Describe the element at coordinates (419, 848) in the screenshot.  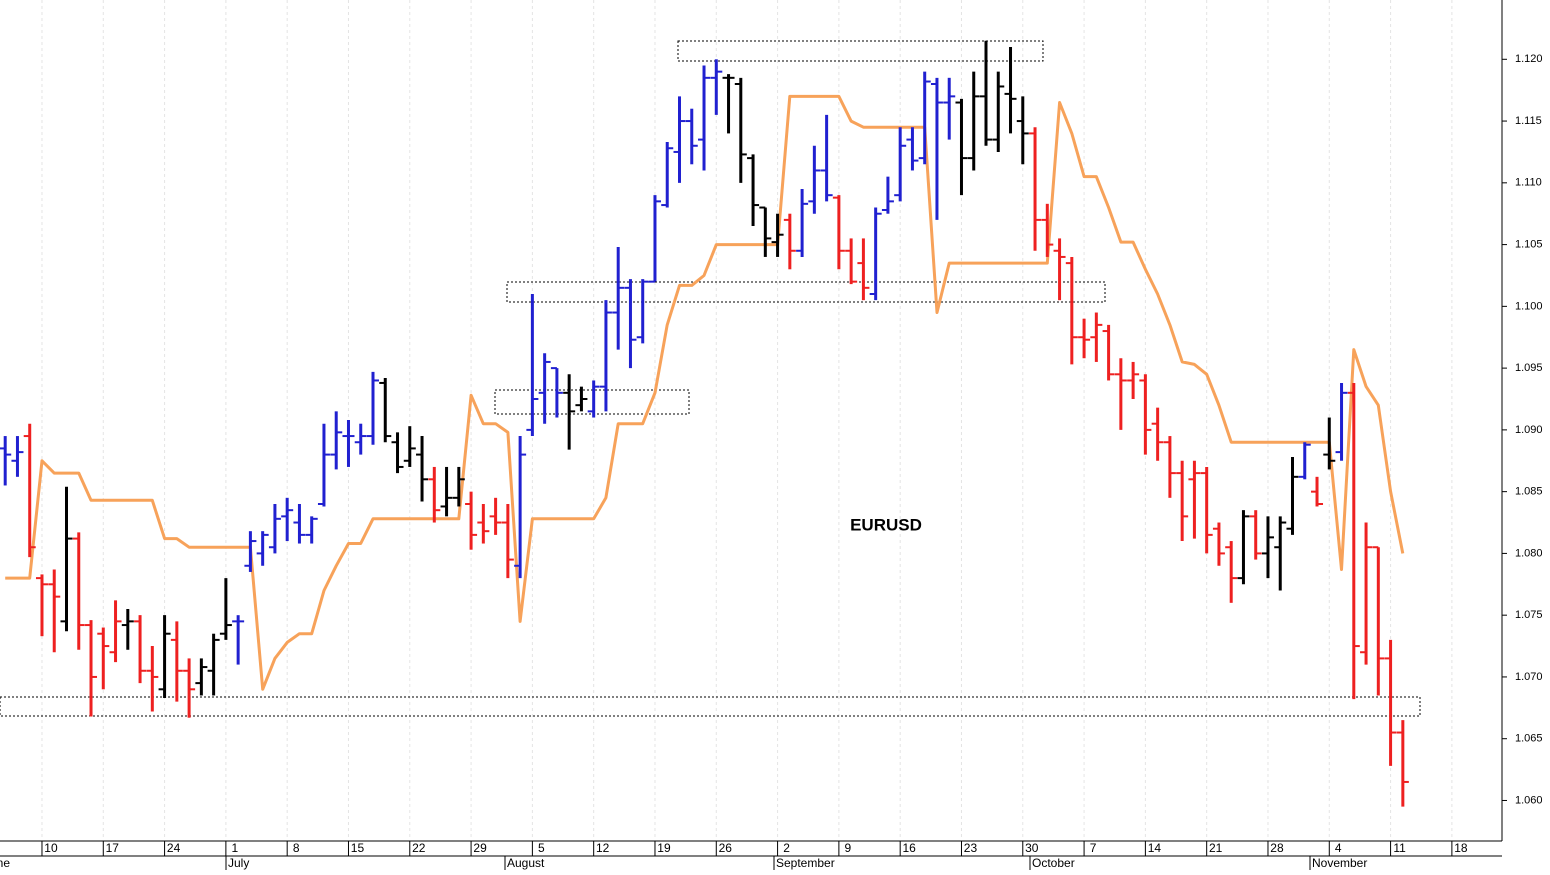
I see `x-tick-label: 22` at that location.